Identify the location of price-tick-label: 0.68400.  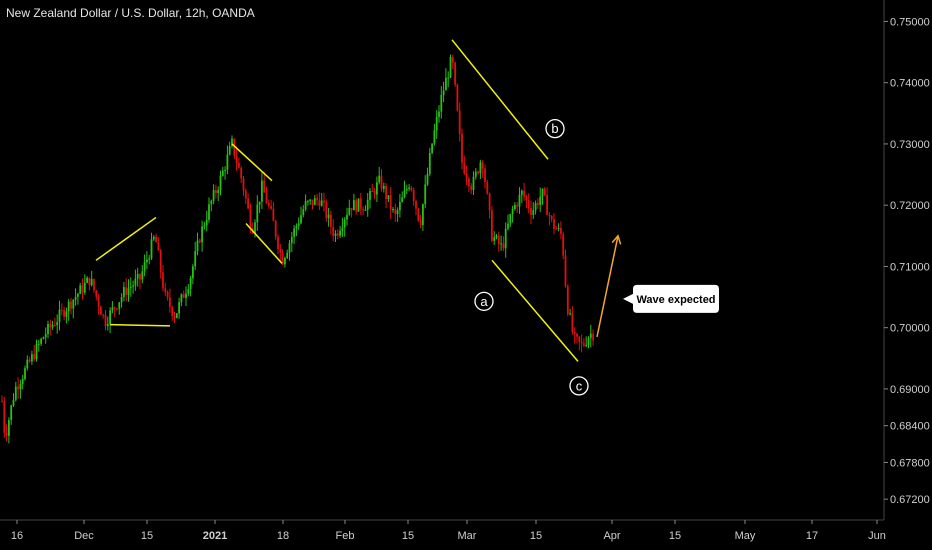
(910, 427).